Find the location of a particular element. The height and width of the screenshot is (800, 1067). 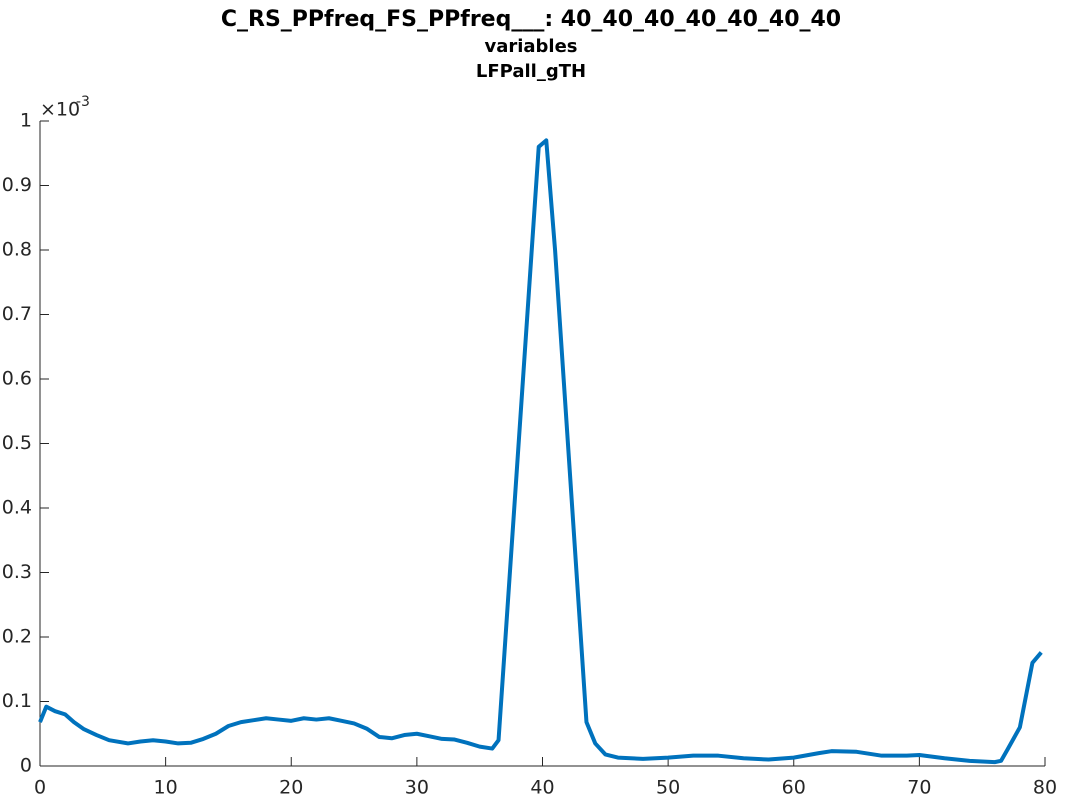

y-tick-label: 0.7 is located at coordinates (17, 314).